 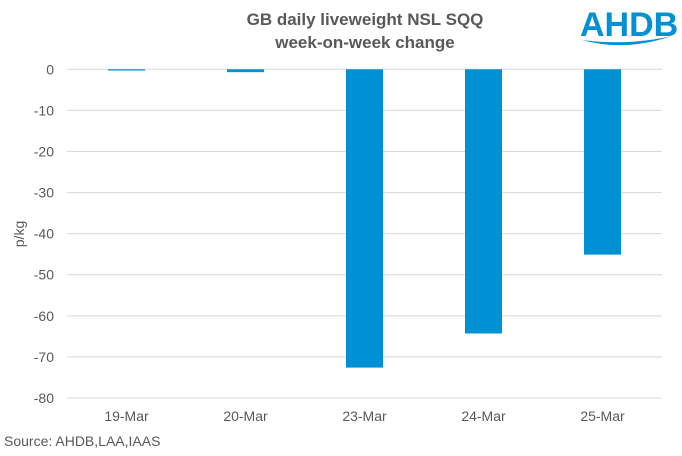 What do you see at coordinates (44, 357) in the screenshot?
I see `y-tick-label: -70` at bounding box center [44, 357].